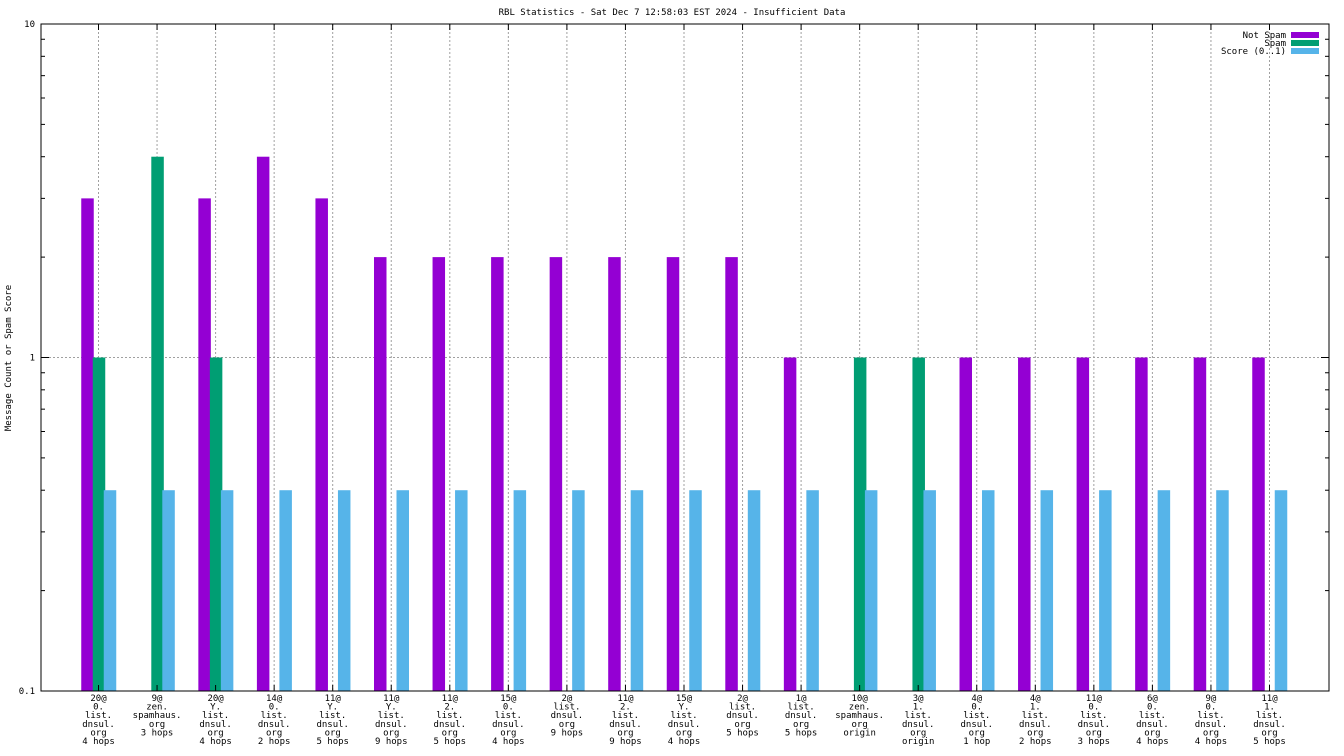 The width and height of the screenshot is (1344, 756). I want to click on x-tick-label: 15@ 0. list. dnsul. org 4 hops, so click(508, 720).